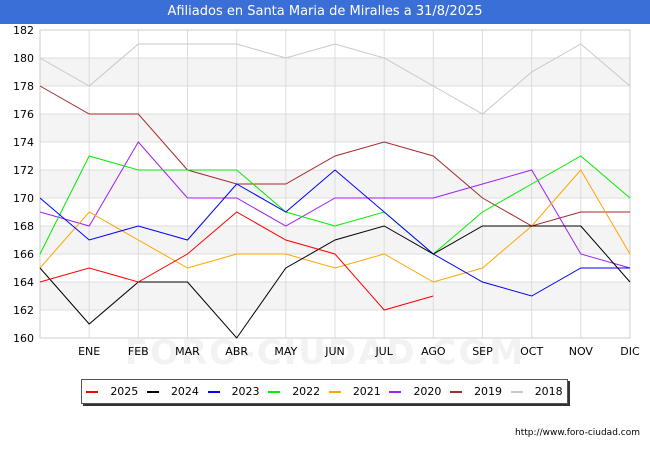 This screenshot has width=650, height=450. What do you see at coordinates (577, 433) in the screenshot?
I see `footer-url: http://www.foro-ciudad.com` at bounding box center [577, 433].